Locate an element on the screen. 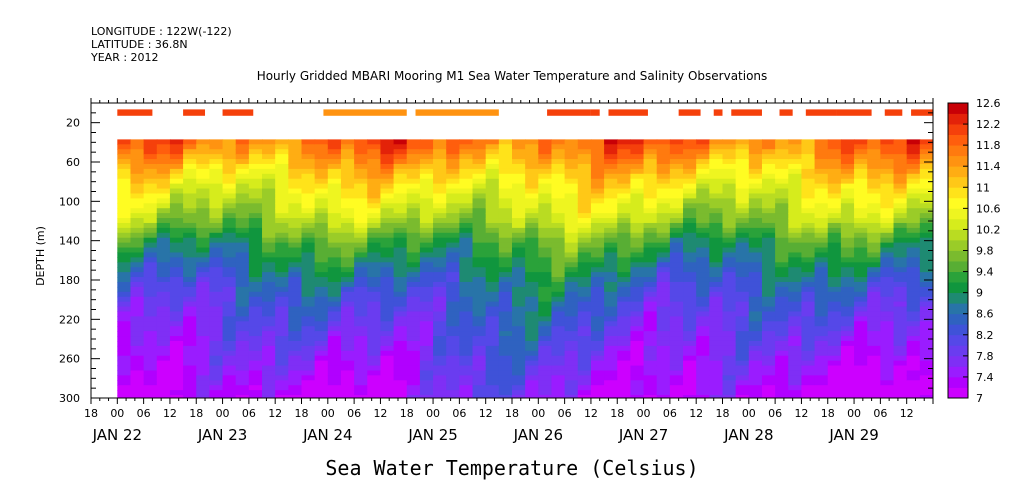 This screenshot has width=1009, height=504. surface-band-segment is located at coordinates (689, 112).